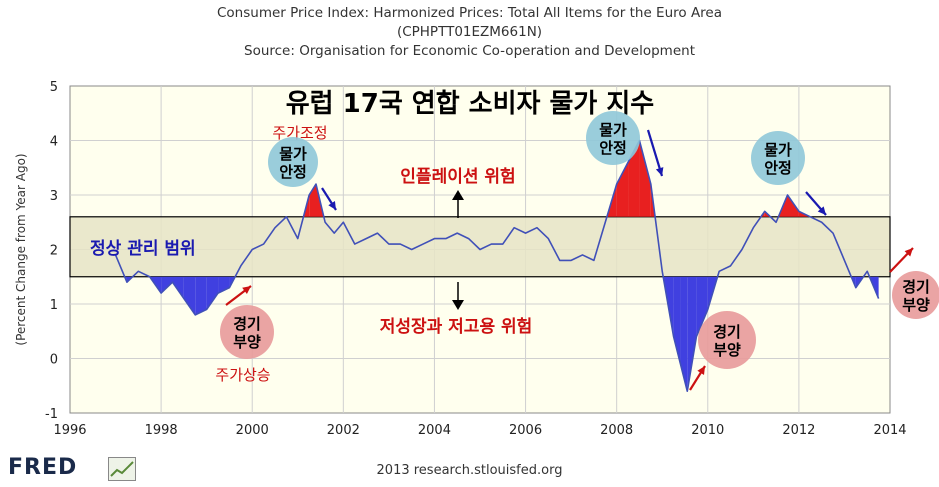 The width and height of the screenshot is (939, 487). What do you see at coordinates (143, 249) in the screenshot?
I see `band-label: 정상 관리 범위` at bounding box center [143, 249].